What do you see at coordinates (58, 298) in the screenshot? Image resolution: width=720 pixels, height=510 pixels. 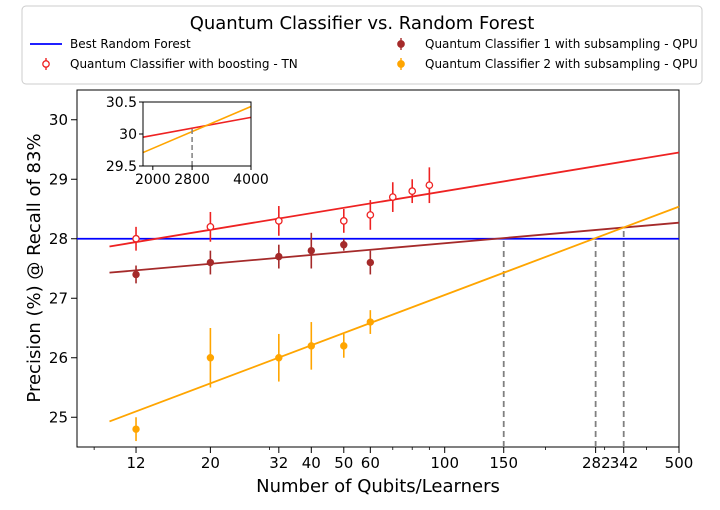 I see `y-tick-label: 27` at bounding box center [58, 298].